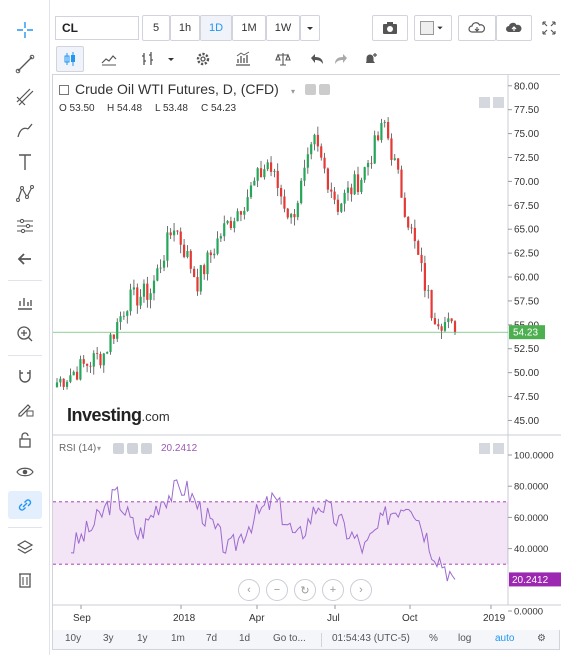 The width and height of the screenshot is (566, 655). Describe the element at coordinates (25, 548) in the screenshot. I see `layers-icon` at that location.